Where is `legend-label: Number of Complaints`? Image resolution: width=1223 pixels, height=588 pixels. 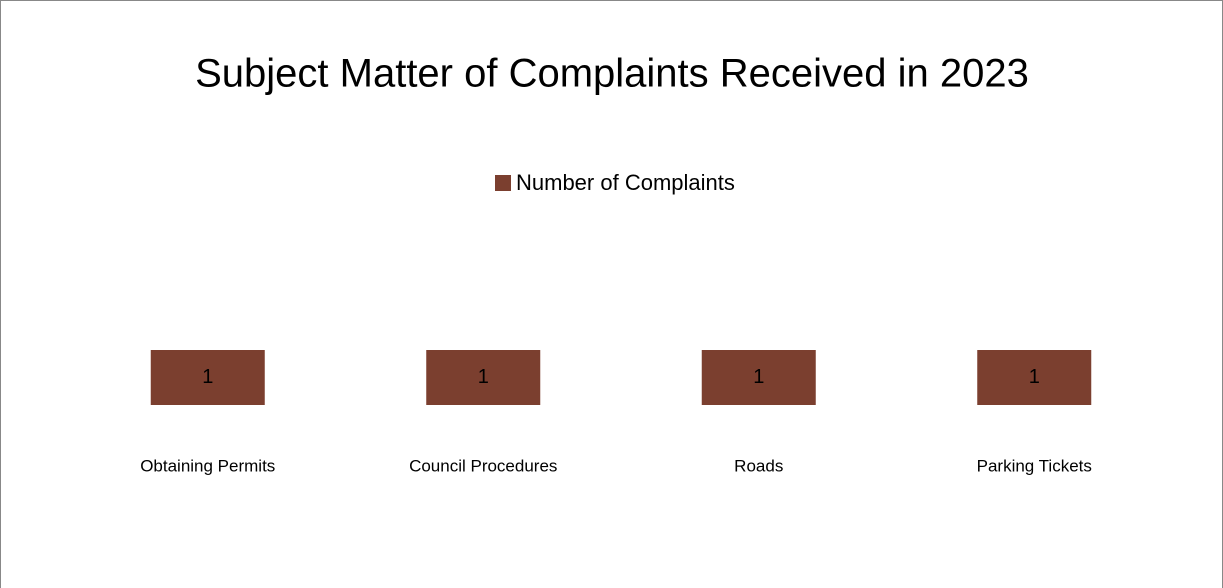
legend-label: Number of Complaints is located at coordinates (625, 182).